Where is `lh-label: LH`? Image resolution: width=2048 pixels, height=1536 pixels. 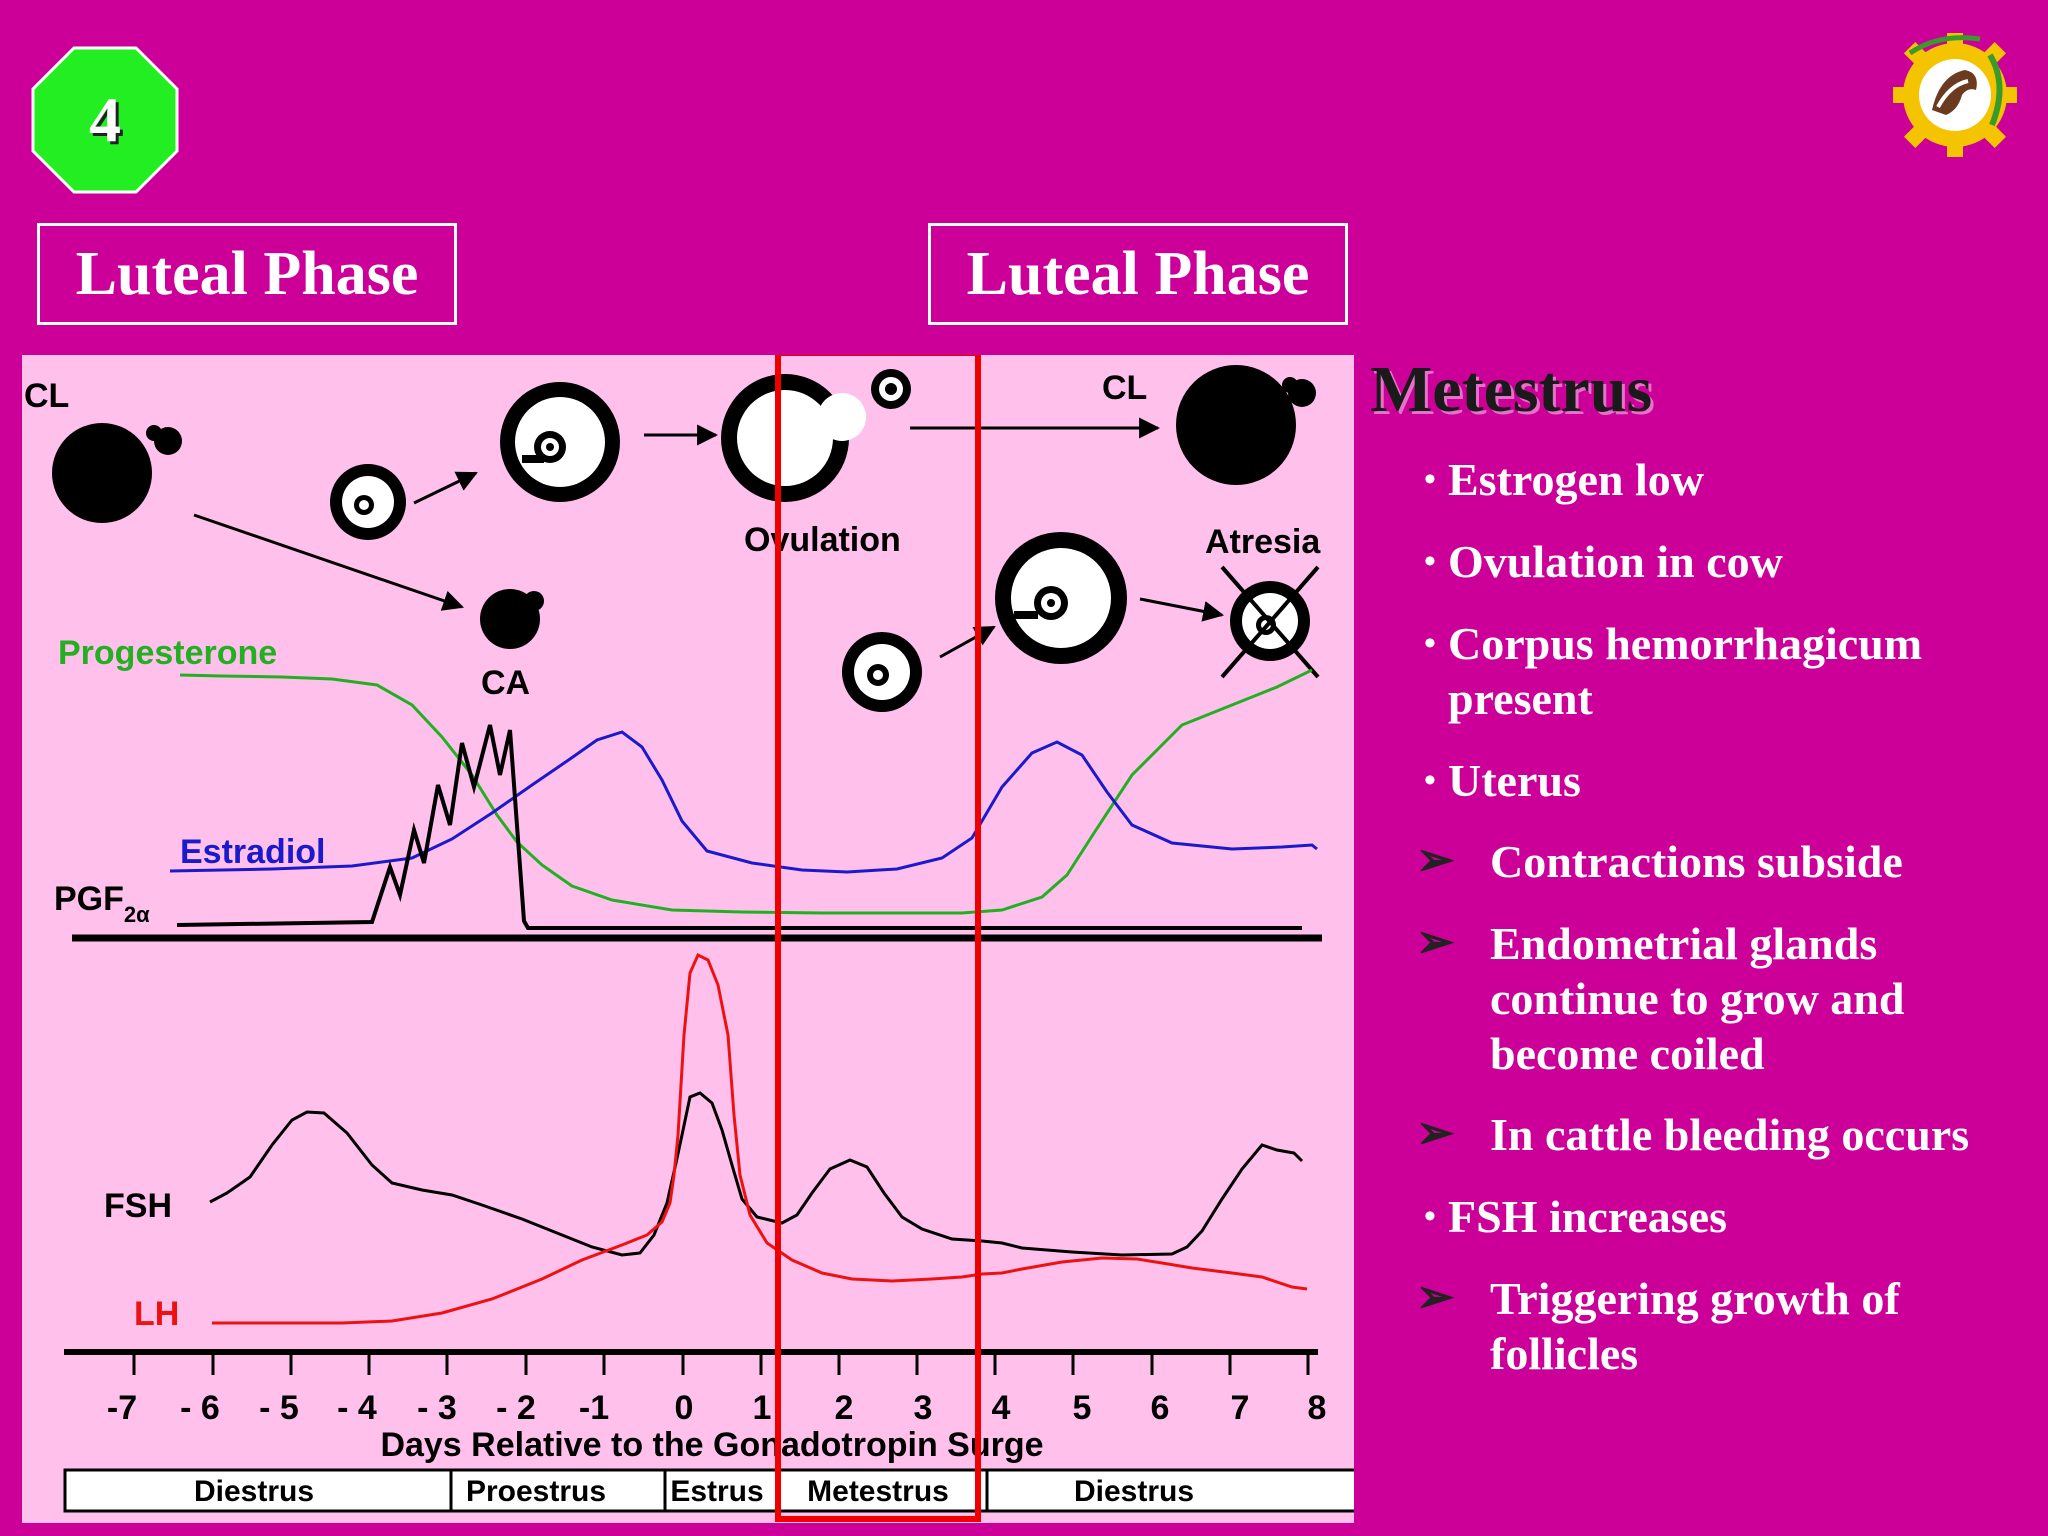 lh-label: LH is located at coordinates (156, 1314).